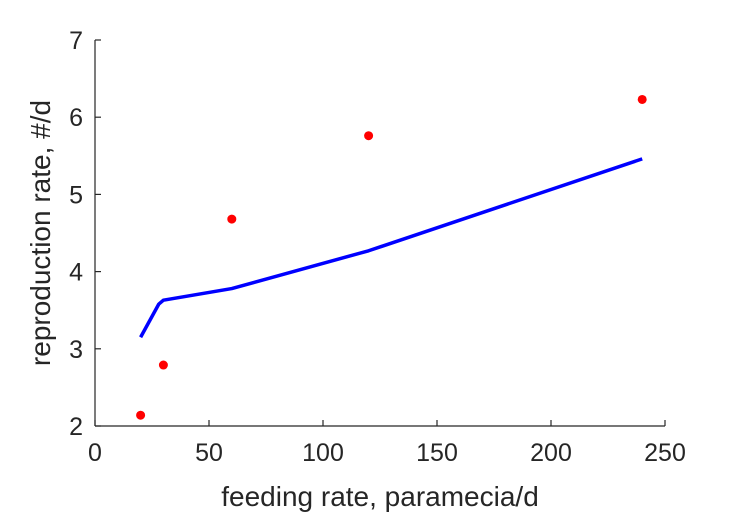 Image resolution: width=729 pixels, height=521 pixels. What do you see at coordinates (665, 453) in the screenshot?
I see `x-tick-label: 250` at bounding box center [665, 453].